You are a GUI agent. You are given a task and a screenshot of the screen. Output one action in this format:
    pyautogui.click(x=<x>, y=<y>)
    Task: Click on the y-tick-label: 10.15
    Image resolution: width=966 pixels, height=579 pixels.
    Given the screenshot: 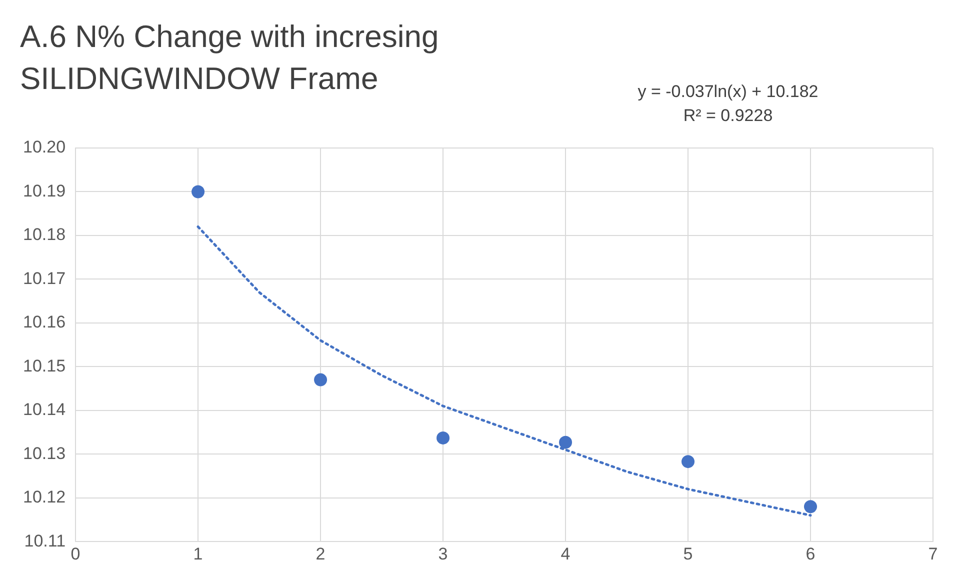 What is the action you would take?
    pyautogui.click(x=44, y=366)
    